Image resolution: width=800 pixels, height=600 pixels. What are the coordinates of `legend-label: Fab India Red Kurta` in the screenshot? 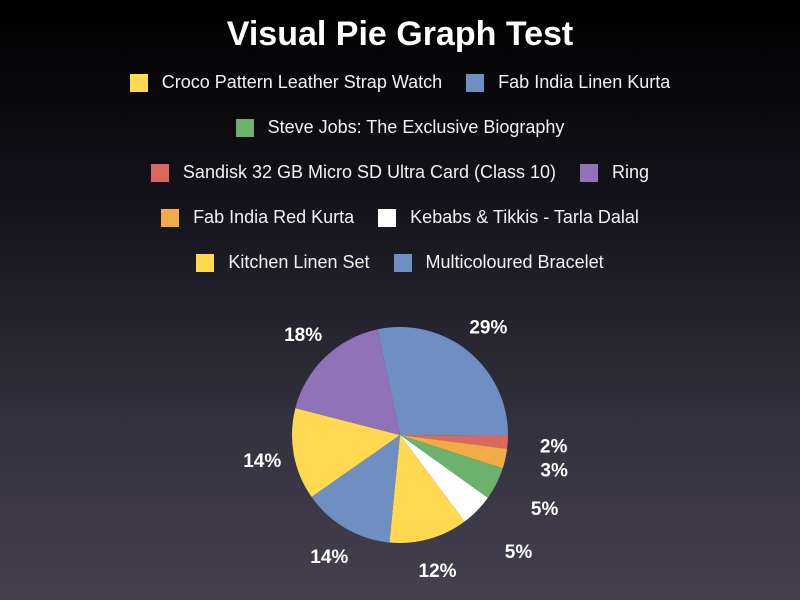 It's located at (274, 217).